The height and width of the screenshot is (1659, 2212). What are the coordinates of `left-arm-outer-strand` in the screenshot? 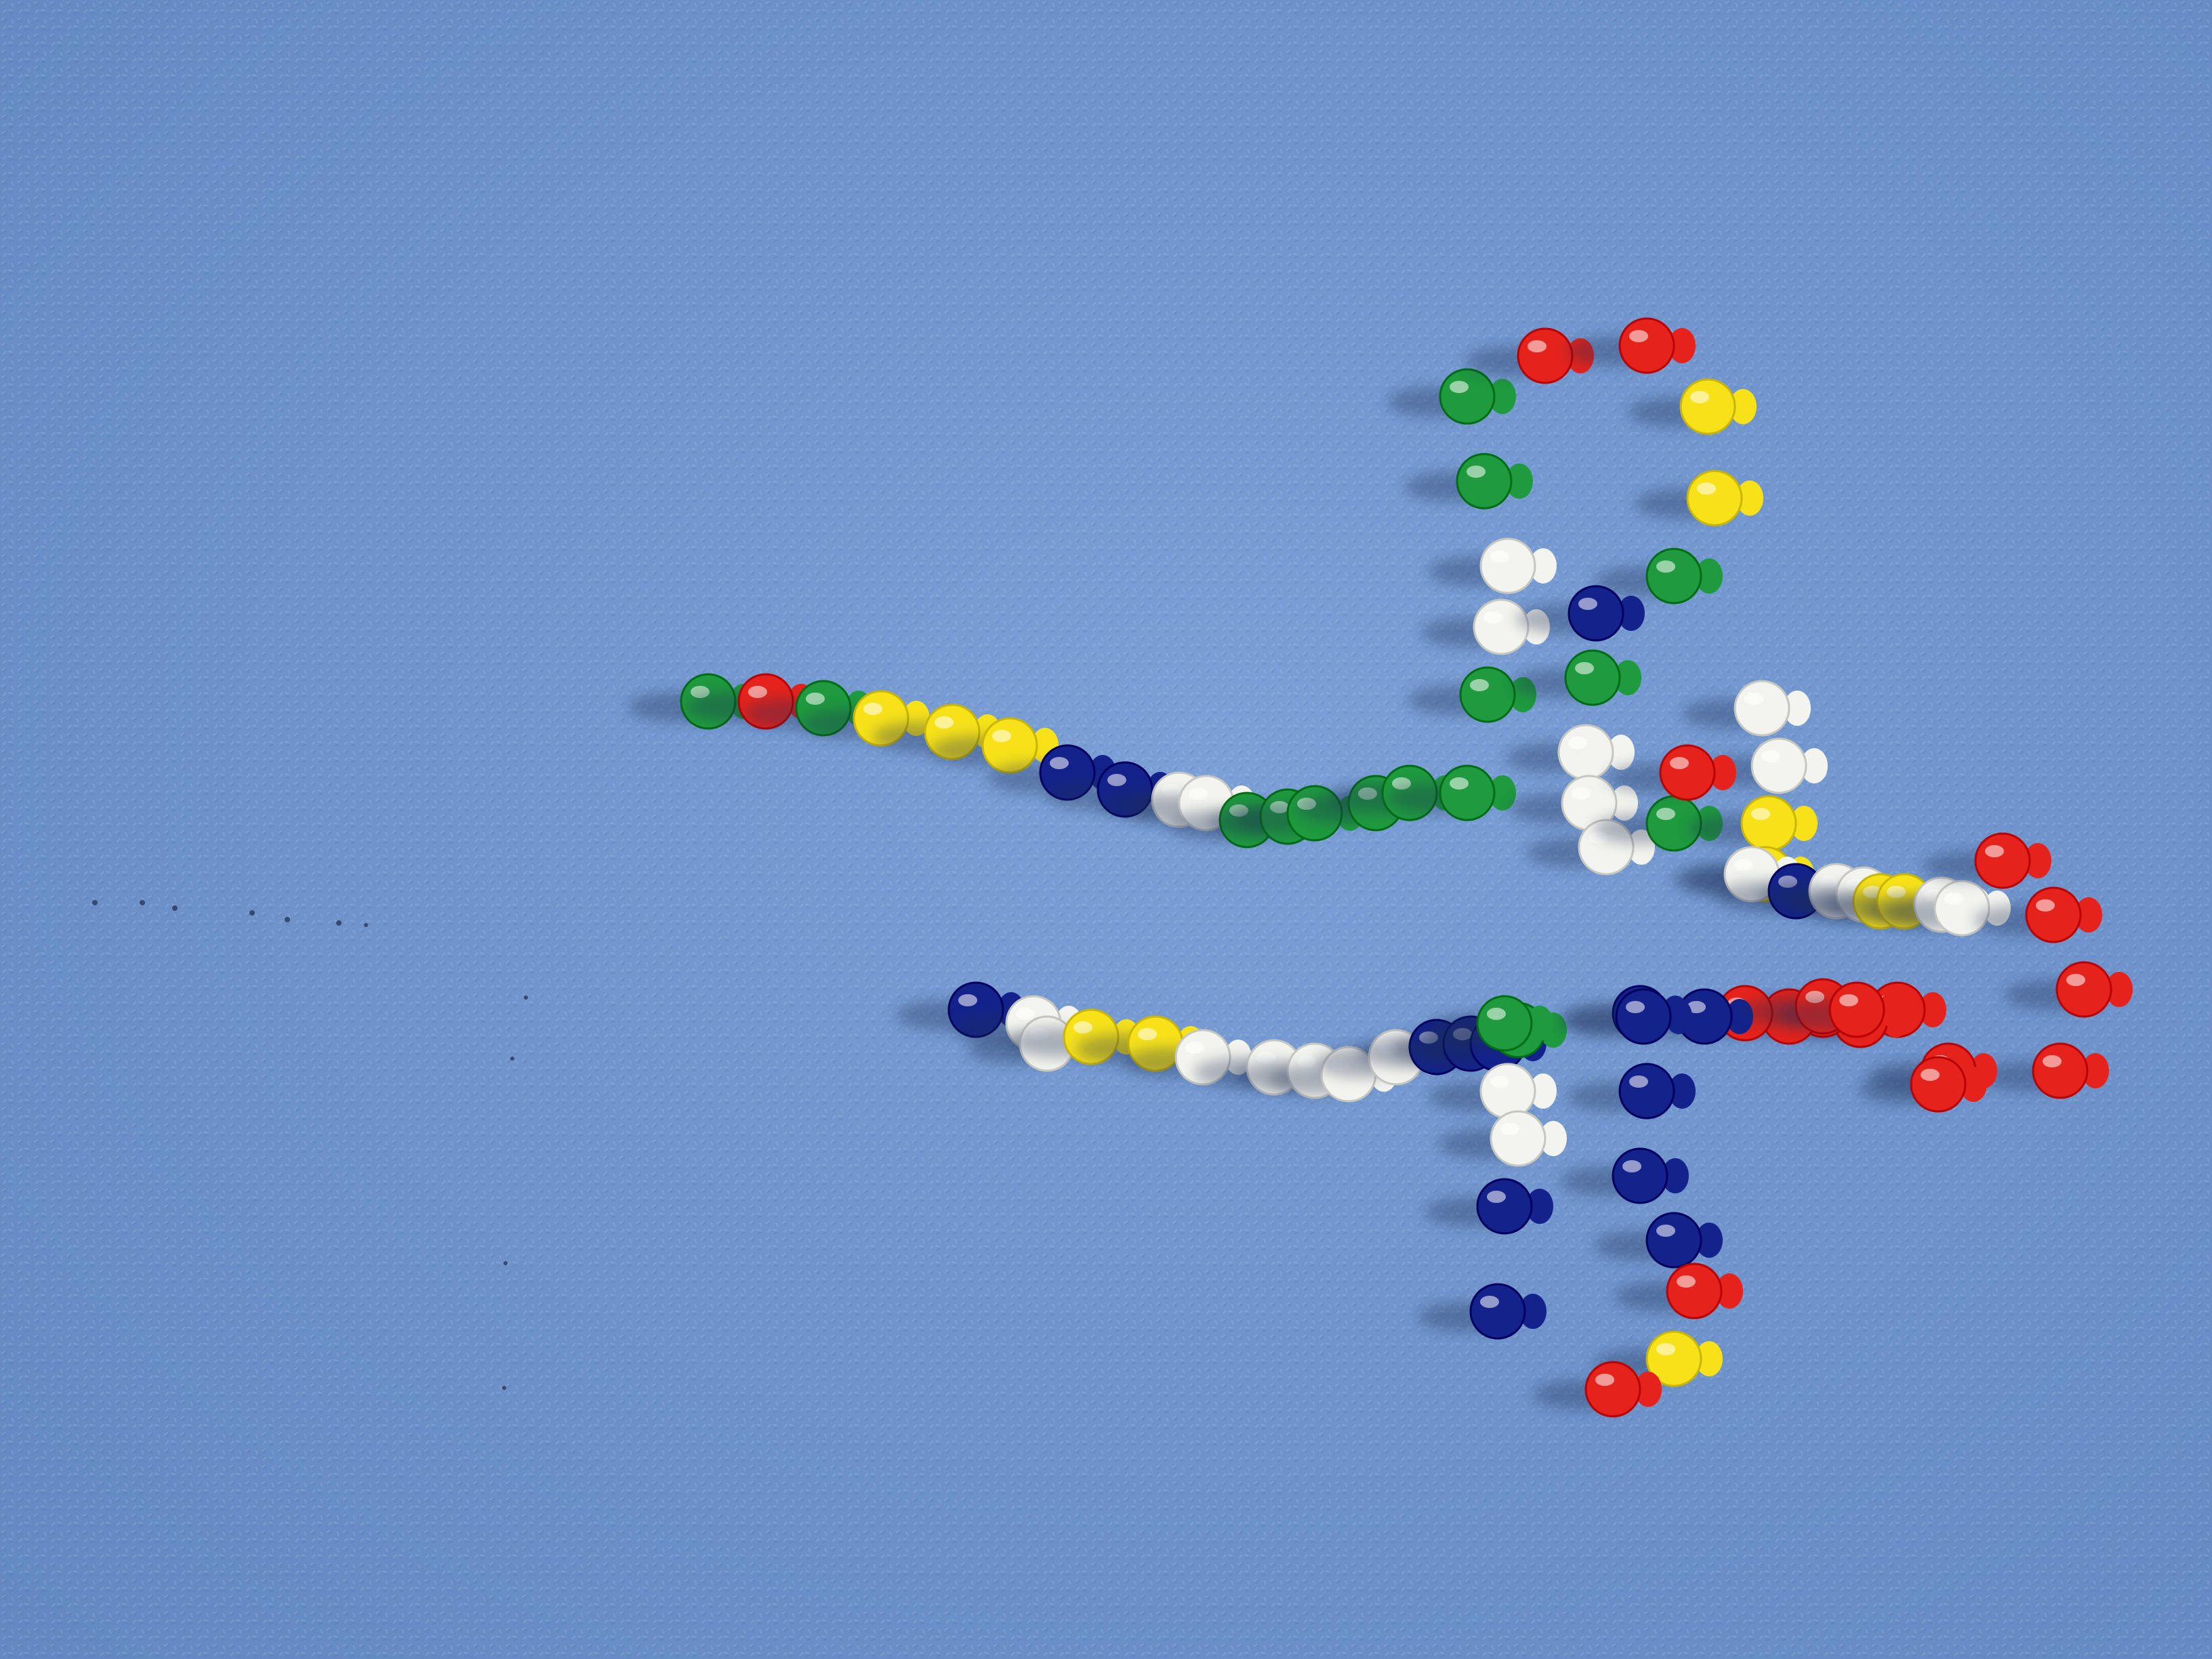 It's located at (1072, 760).